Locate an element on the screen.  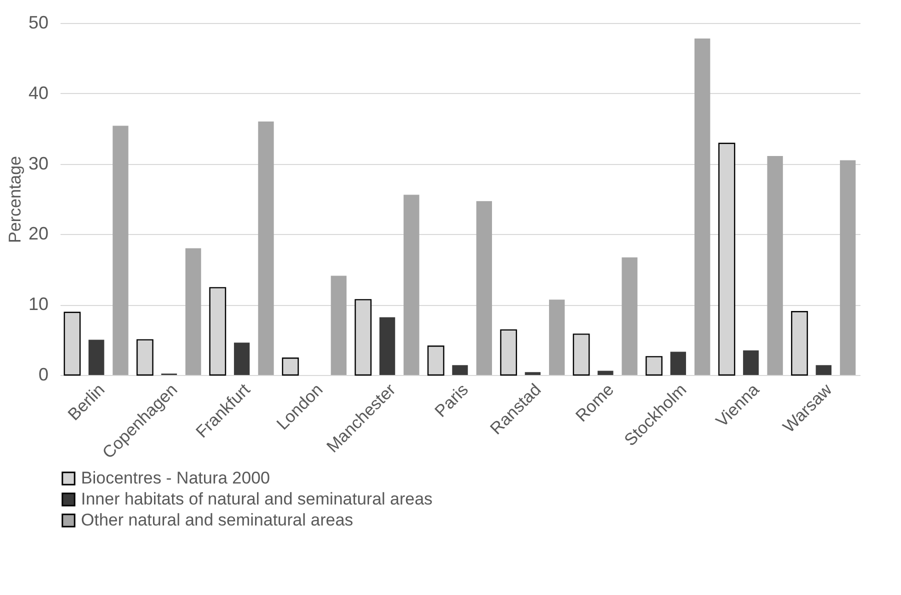
y-axis-title: Percentage is located at coordinates (14, 199).